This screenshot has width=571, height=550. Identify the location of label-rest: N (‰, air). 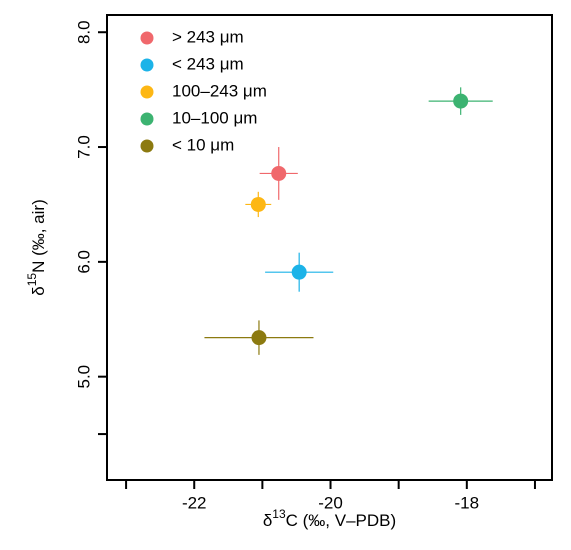
(38, 236).